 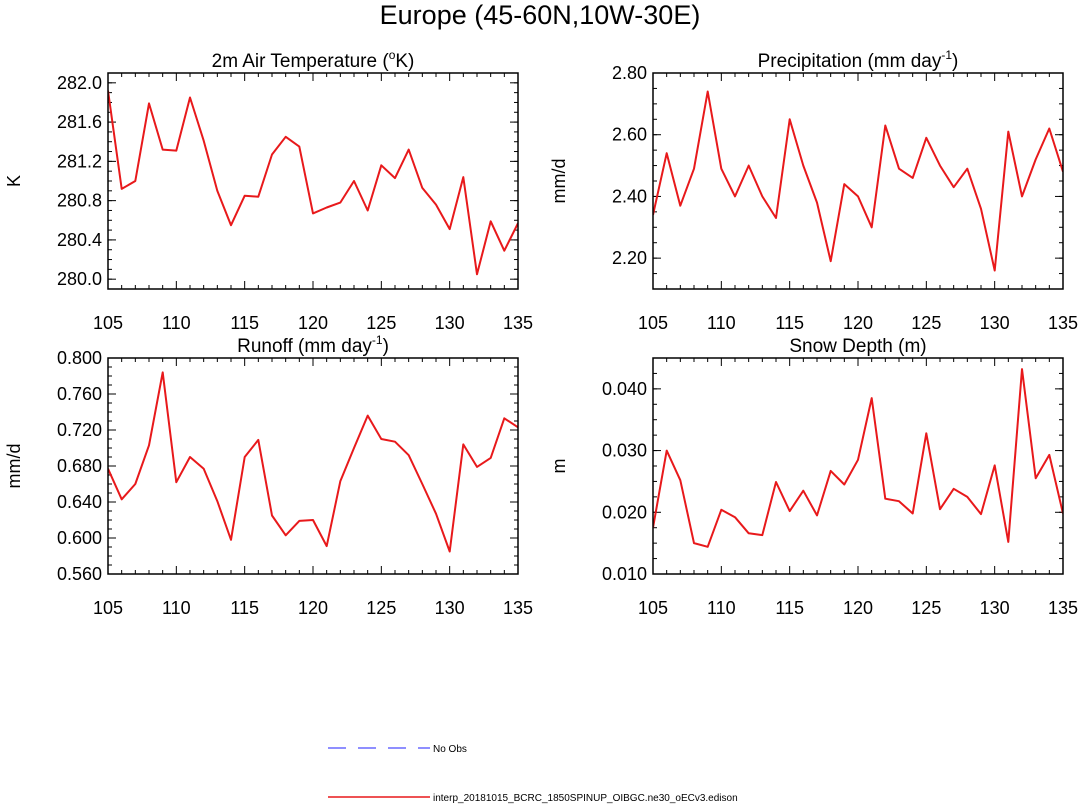 I want to click on panel-title: Runoff (mm day-1), so click(x=313, y=345).